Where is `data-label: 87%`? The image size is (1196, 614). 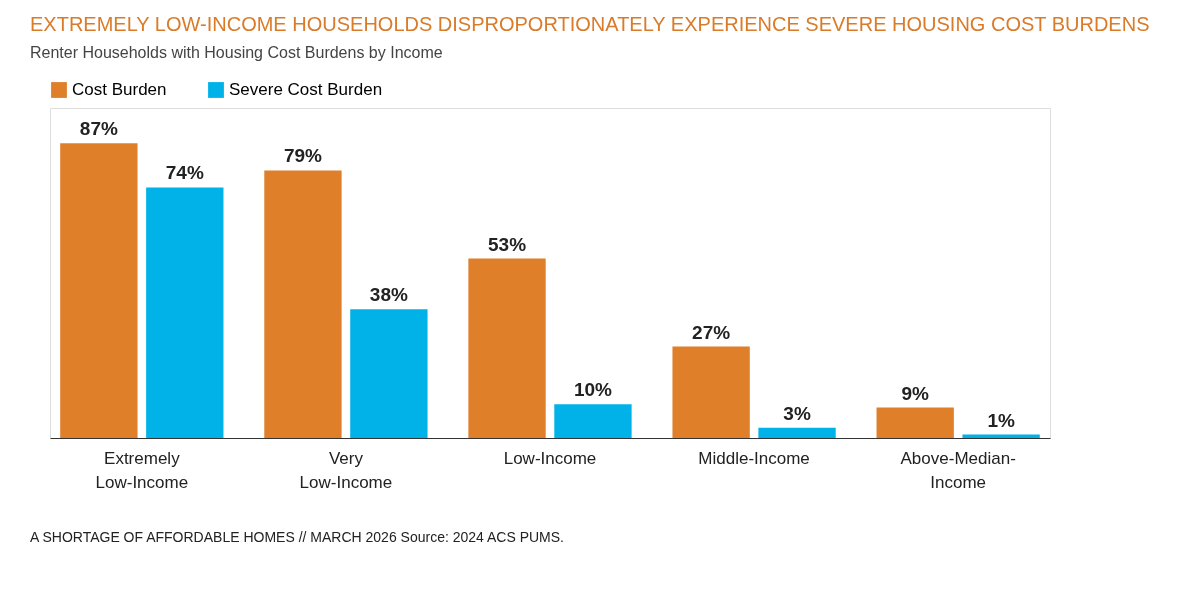 data-label: 87% is located at coordinates (98, 129).